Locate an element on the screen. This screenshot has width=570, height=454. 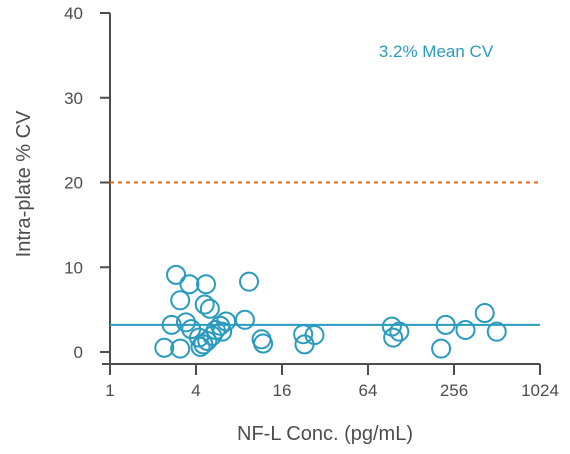
x-axis-title: NF-L Conc. (pg/mL) is located at coordinates (325, 434).